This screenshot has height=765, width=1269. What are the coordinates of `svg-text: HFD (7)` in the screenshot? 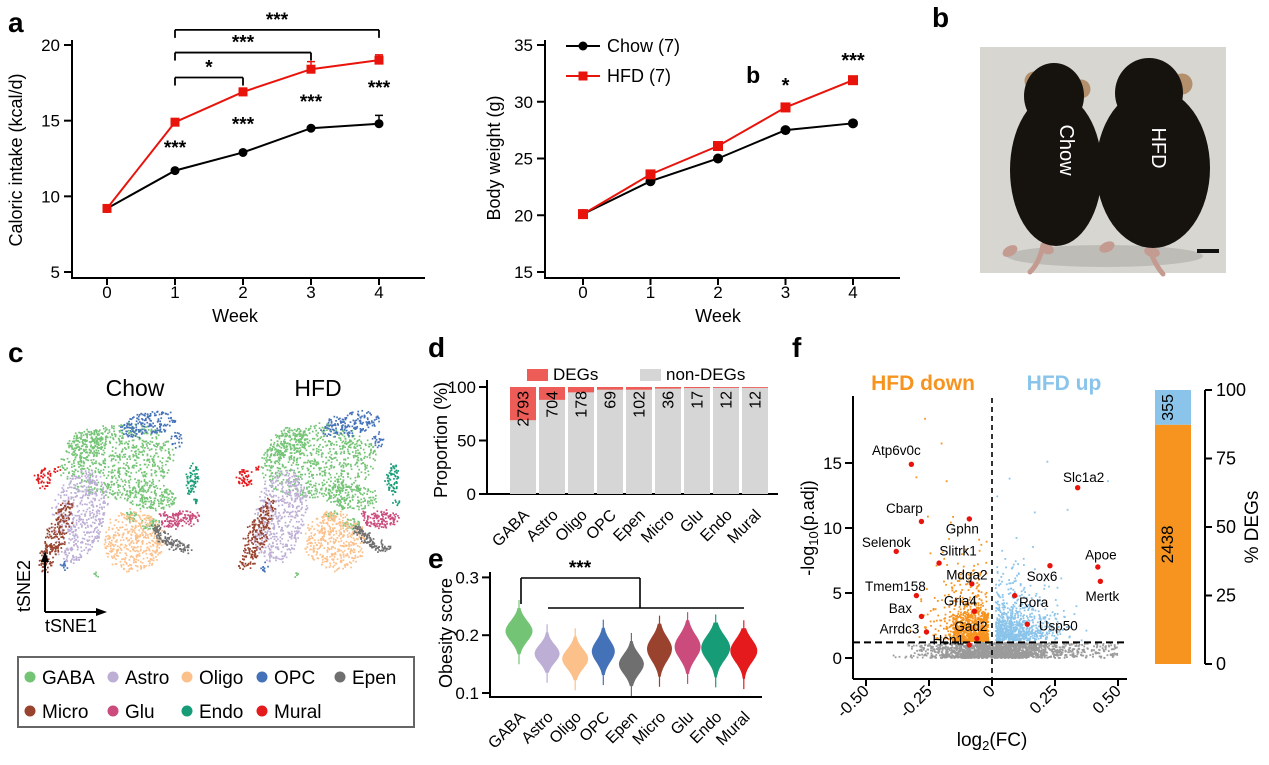 It's located at (639, 76).